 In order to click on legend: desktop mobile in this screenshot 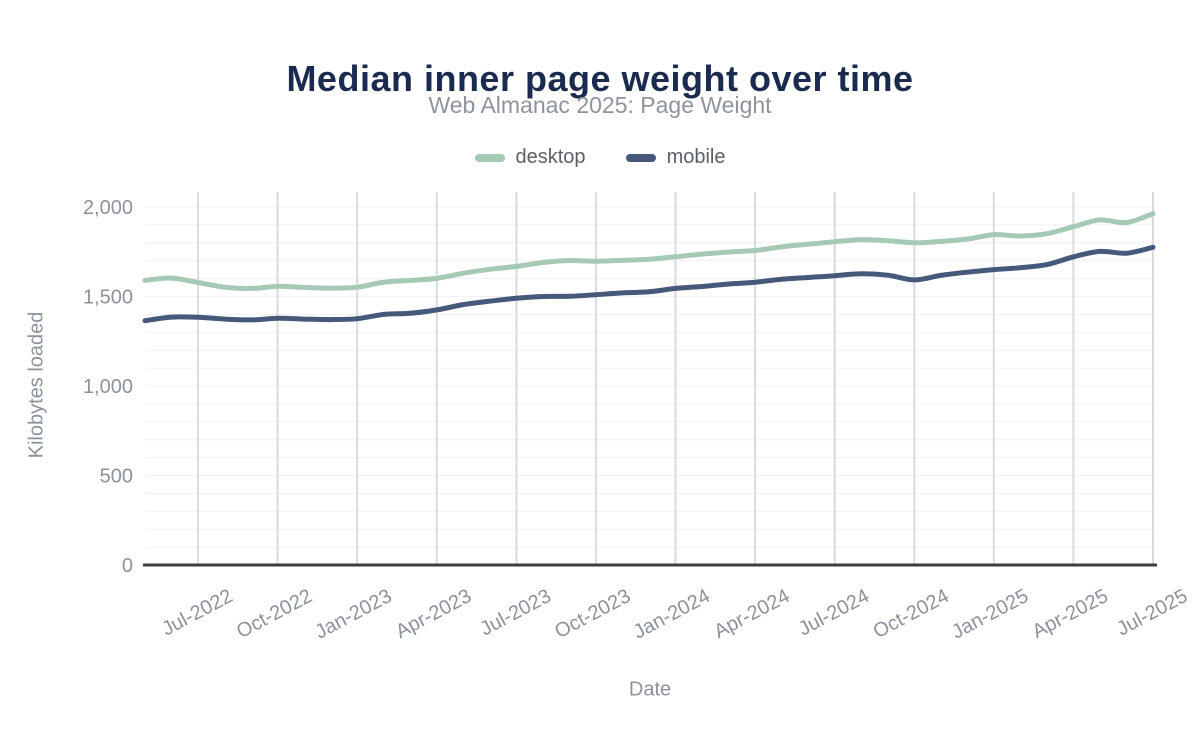, I will do `click(600, 157)`.